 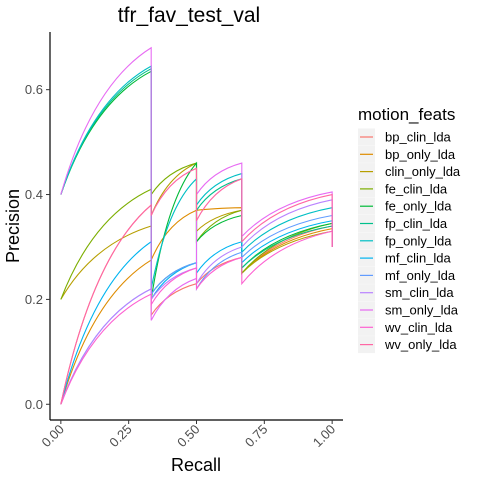 What do you see at coordinates (418, 240) in the screenshot?
I see `legend-label: fp_only_lda` at bounding box center [418, 240].